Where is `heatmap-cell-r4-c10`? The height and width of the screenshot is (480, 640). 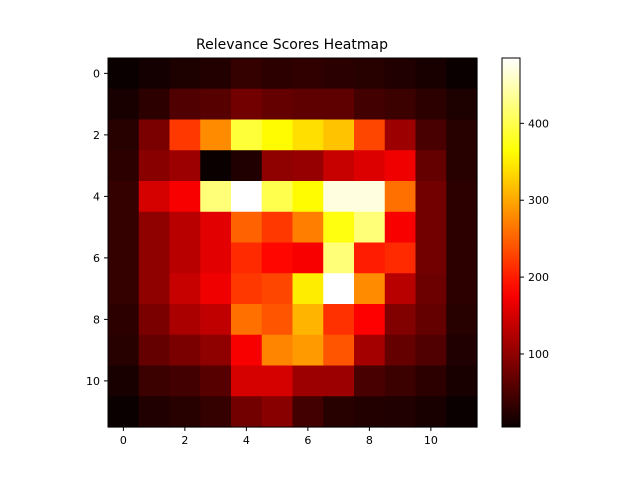 heatmap-cell-r4-c10 is located at coordinates (431, 197).